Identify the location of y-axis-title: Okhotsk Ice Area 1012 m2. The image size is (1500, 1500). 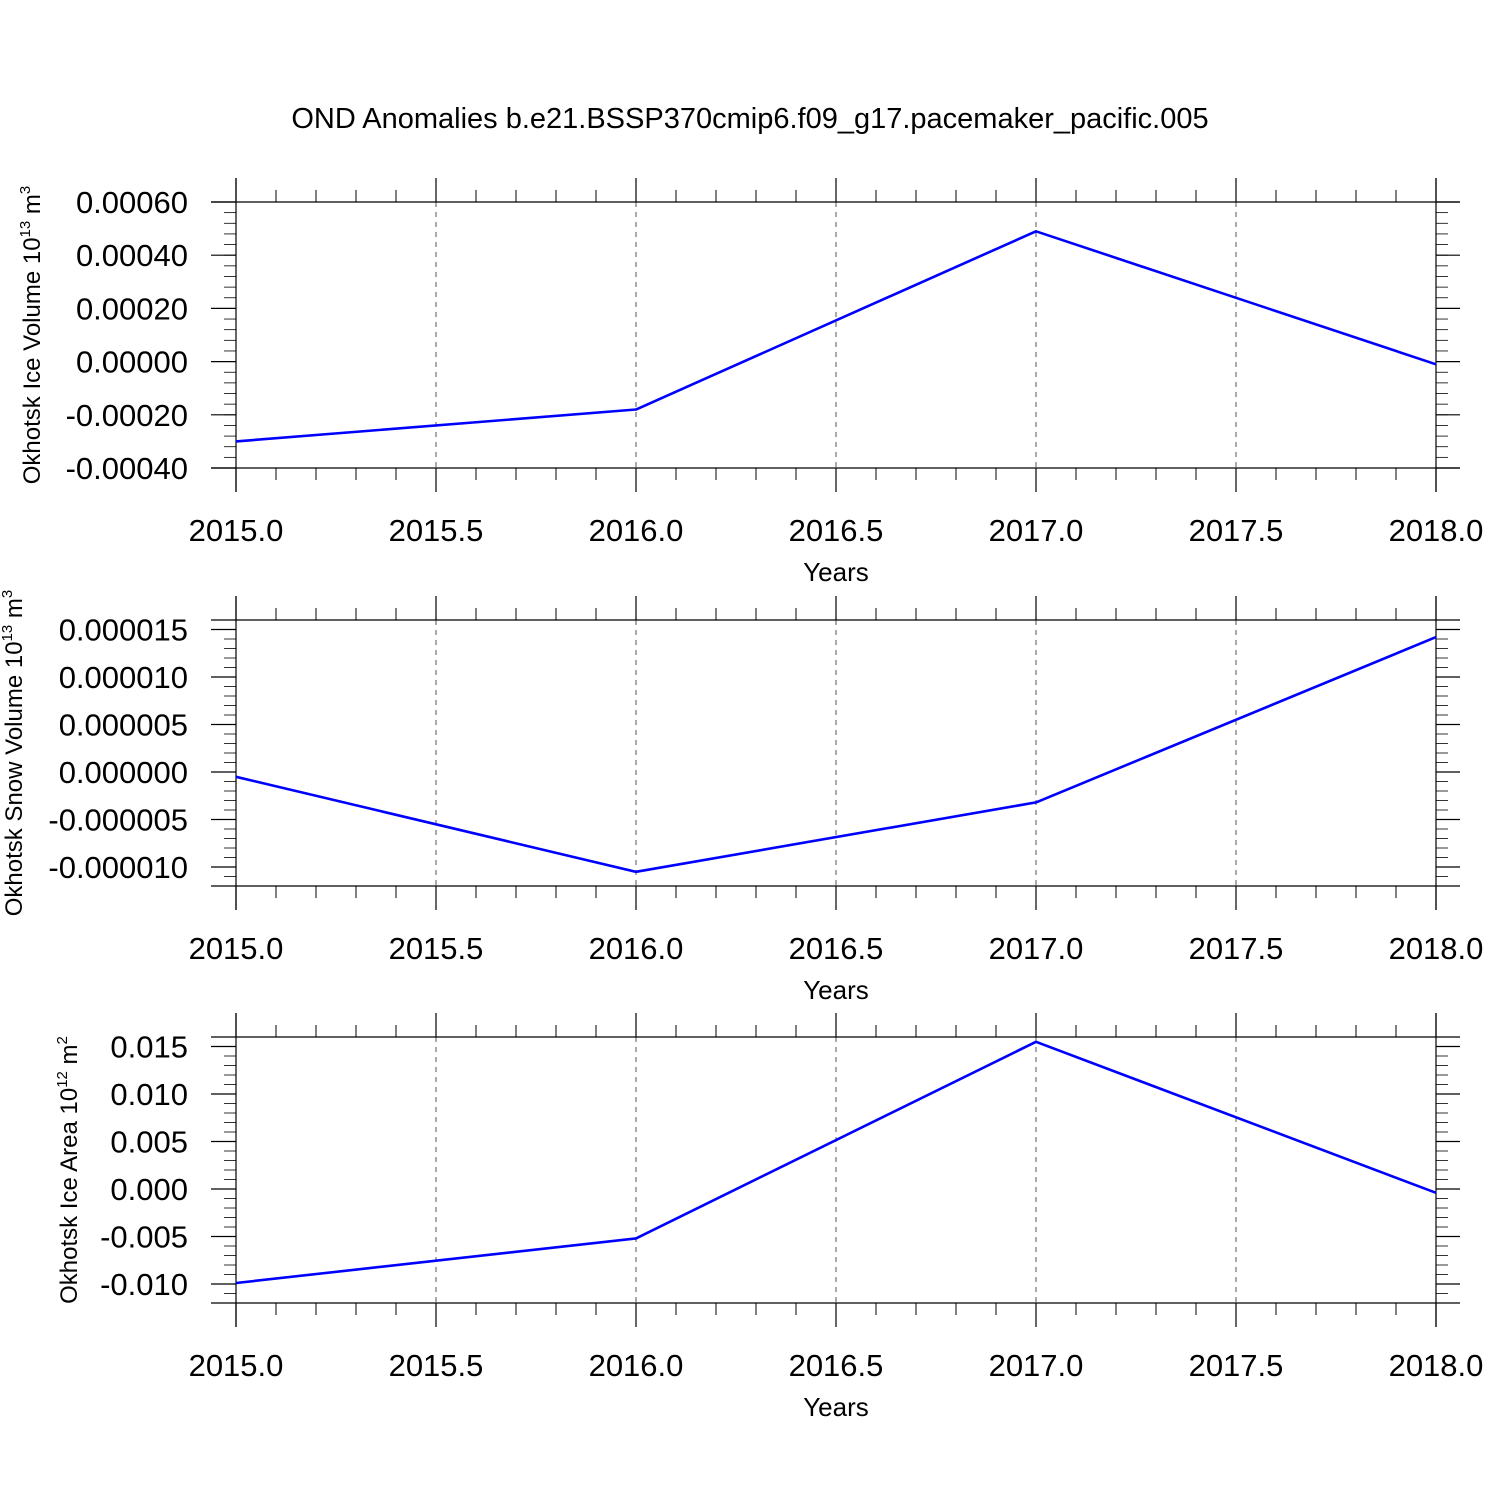
(68, 1170).